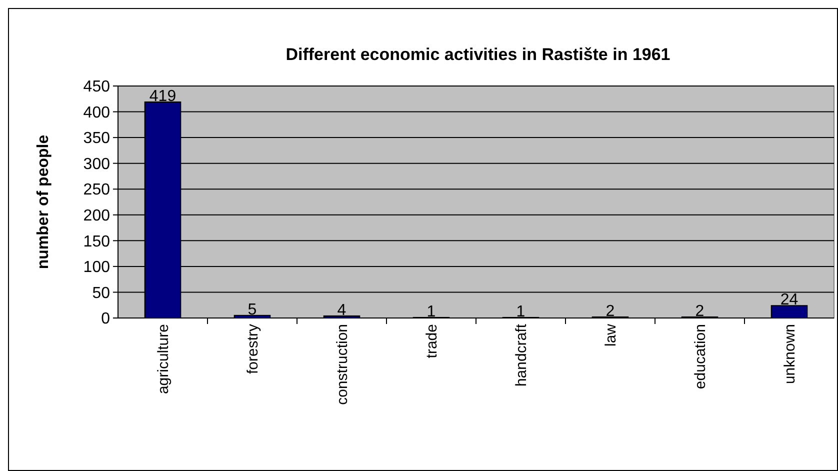  I want to click on y-tick-label: 200, so click(96, 215).